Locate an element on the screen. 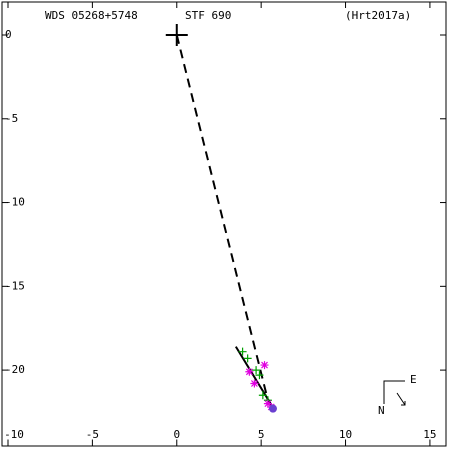 Image resolution: width=450 pixels, height=454 pixels. x-tick-label: 0 is located at coordinates (176, 434).